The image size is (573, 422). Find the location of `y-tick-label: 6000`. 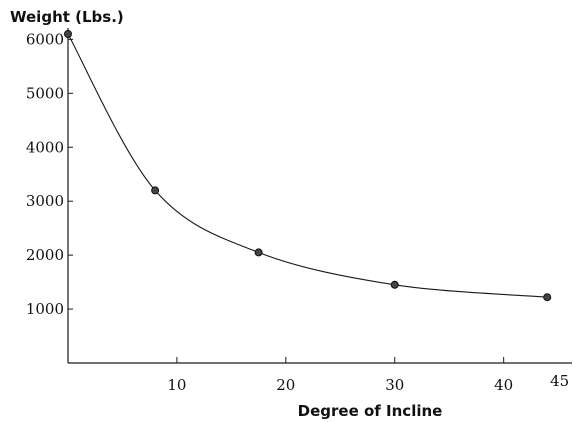

y-tick-label: 6000 is located at coordinates (45, 39).